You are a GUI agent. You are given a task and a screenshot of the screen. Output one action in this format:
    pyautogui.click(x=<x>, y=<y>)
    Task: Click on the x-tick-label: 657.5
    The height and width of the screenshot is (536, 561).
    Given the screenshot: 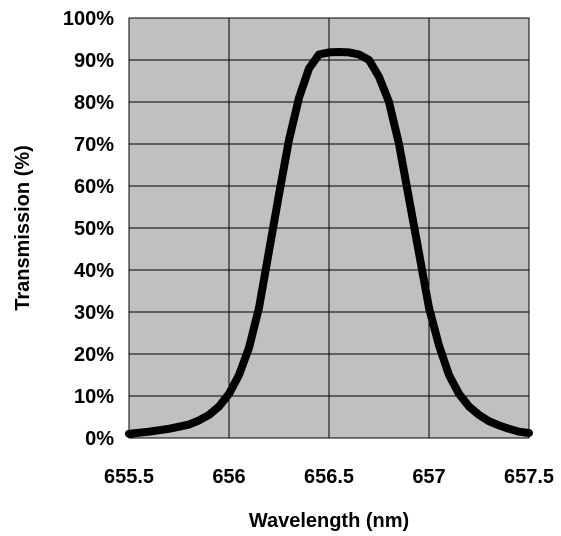 What is the action you would take?
    pyautogui.click(x=529, y=477)
    